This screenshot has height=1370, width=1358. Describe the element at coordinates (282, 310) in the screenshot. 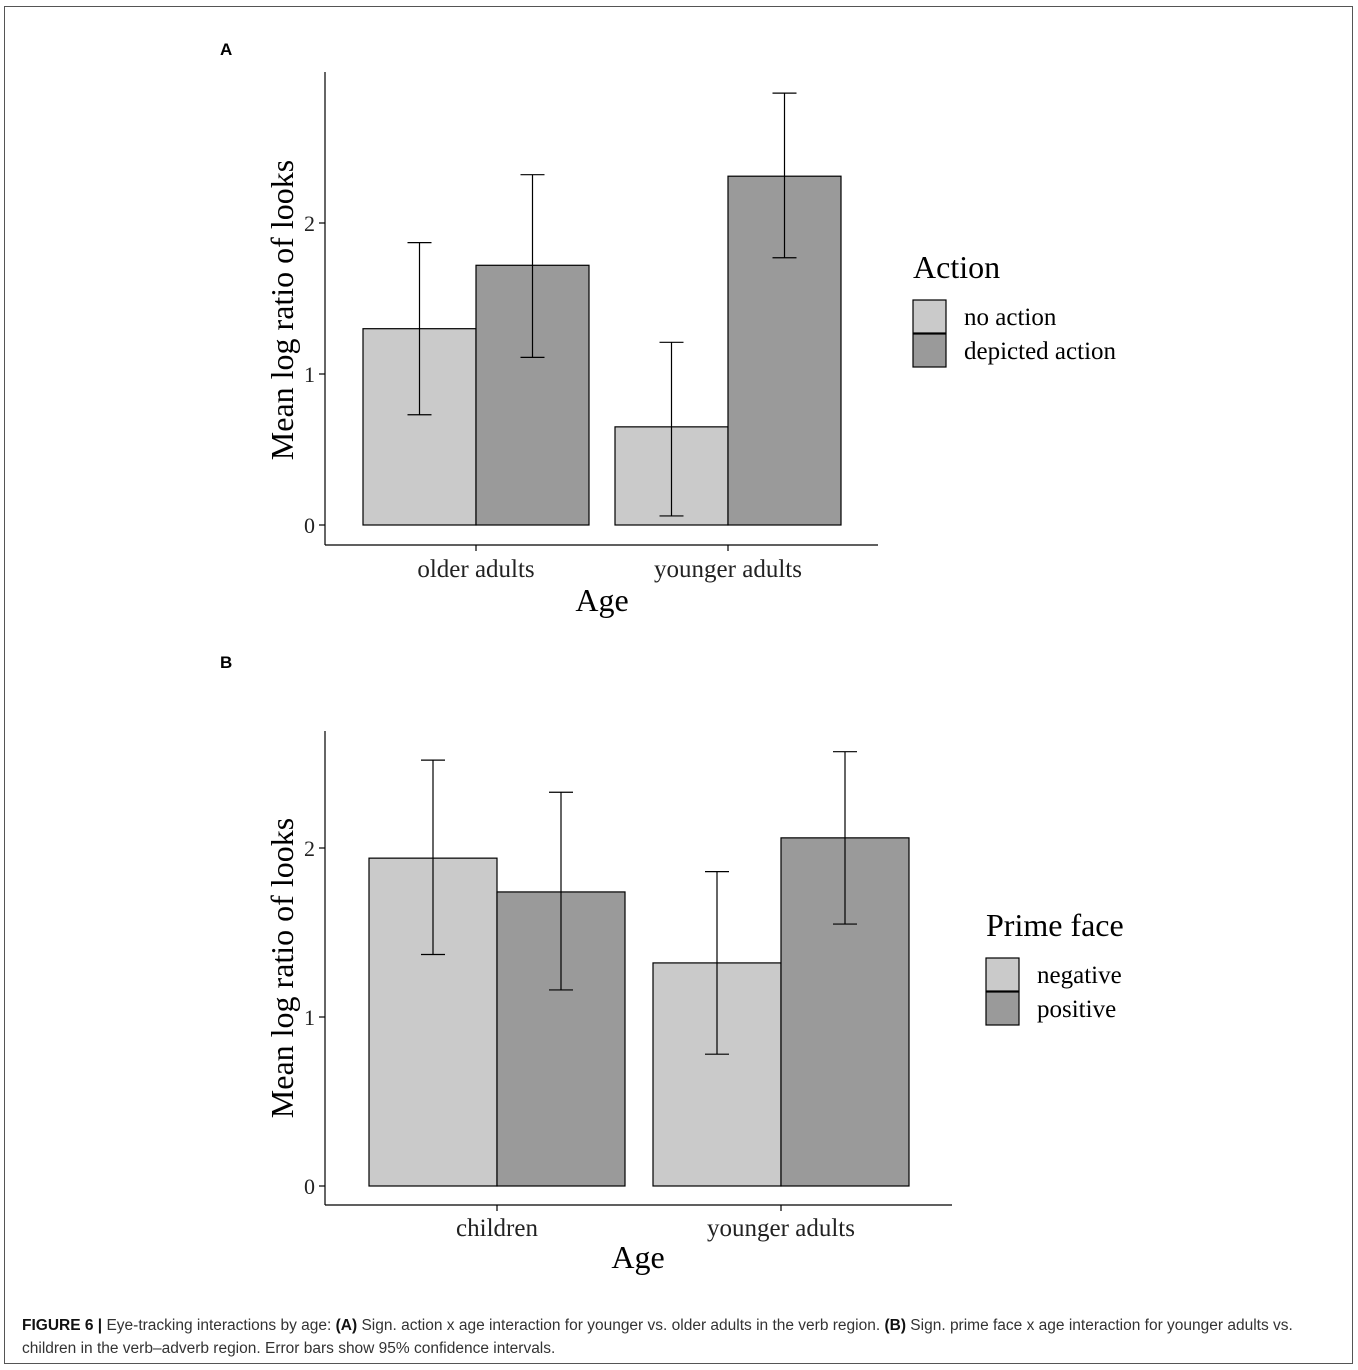

I see `panel-a-y-axis-title: Mean log ratio of looks` at that location.